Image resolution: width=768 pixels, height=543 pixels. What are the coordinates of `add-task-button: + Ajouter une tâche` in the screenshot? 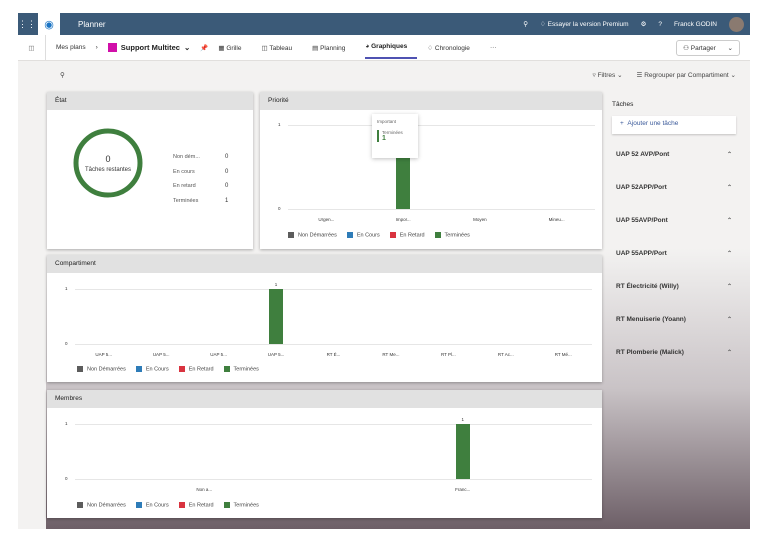 It's located at (674, 125).